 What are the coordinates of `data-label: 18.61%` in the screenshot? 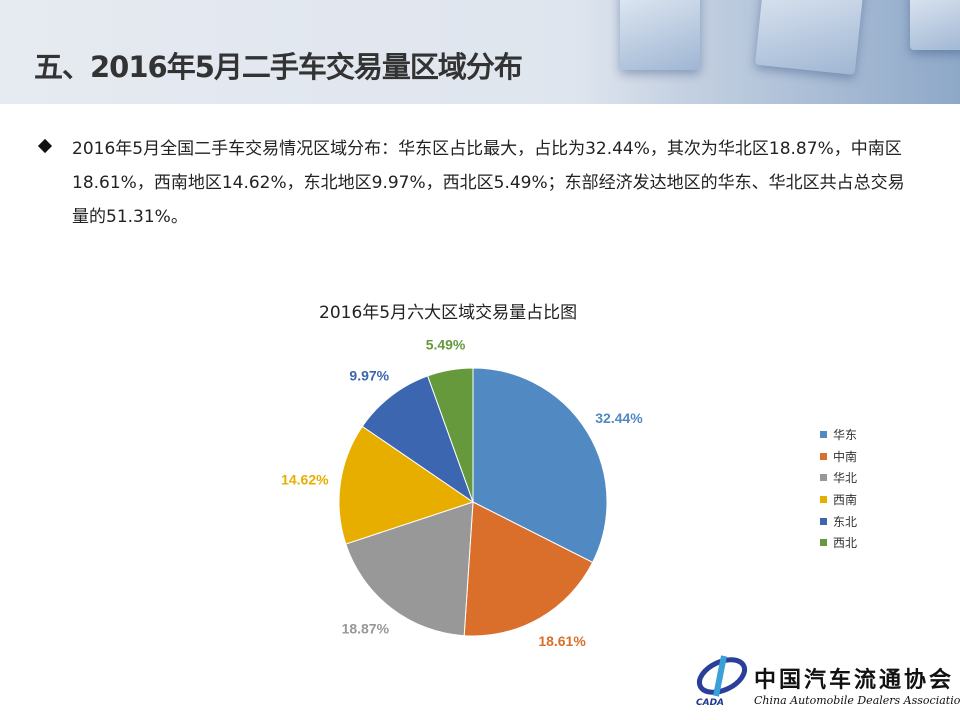 It's located at (562, 641).